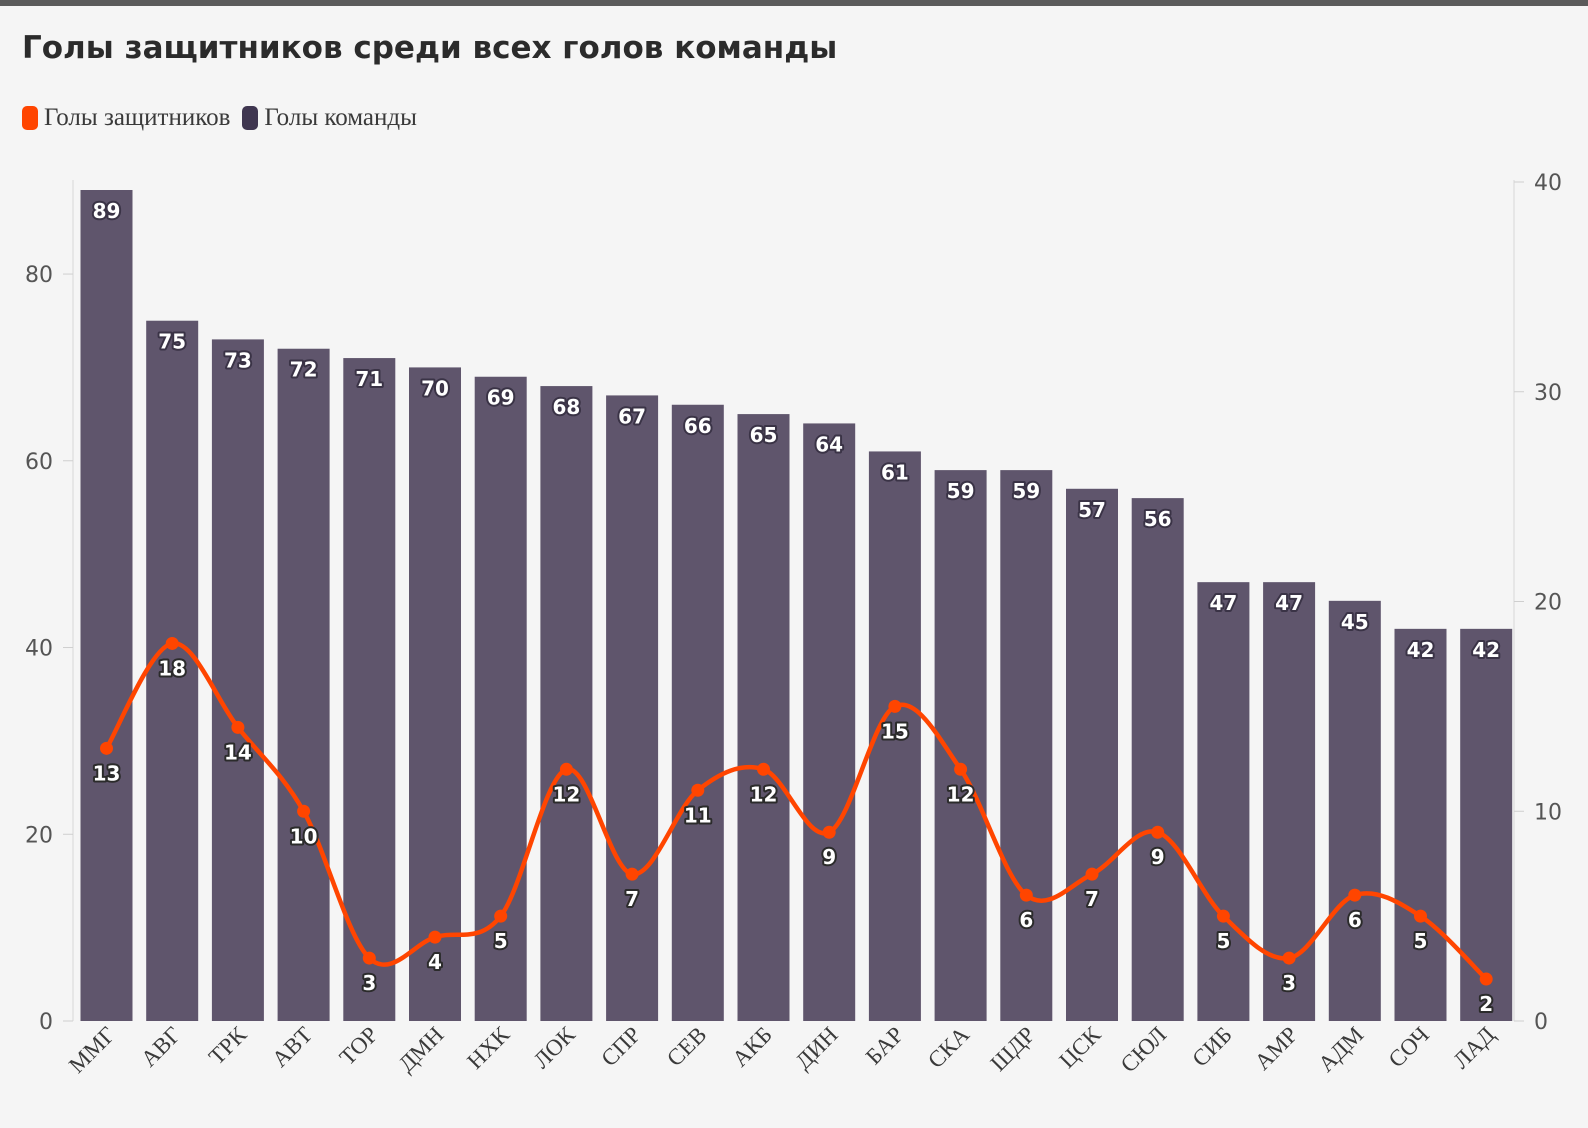 The image size is (1588, 1128). Describe the element at coordinates (1289, 958) in the screenshot. I see `line-point-АМР` at that location.